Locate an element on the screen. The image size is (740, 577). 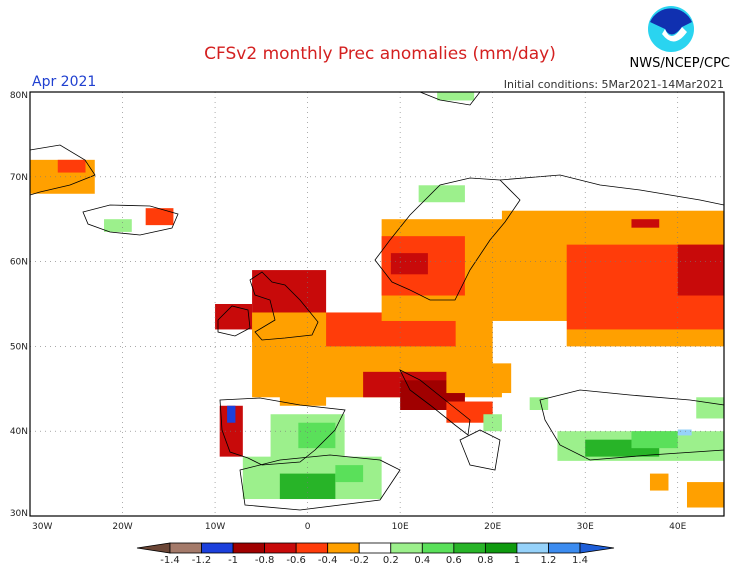
colorbar-high-extend is located at coordinates (597, 548).